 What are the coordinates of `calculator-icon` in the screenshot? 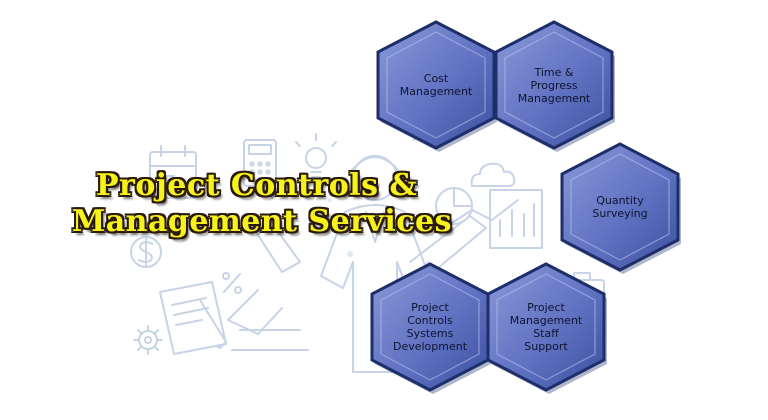 It's located at (260, 163).